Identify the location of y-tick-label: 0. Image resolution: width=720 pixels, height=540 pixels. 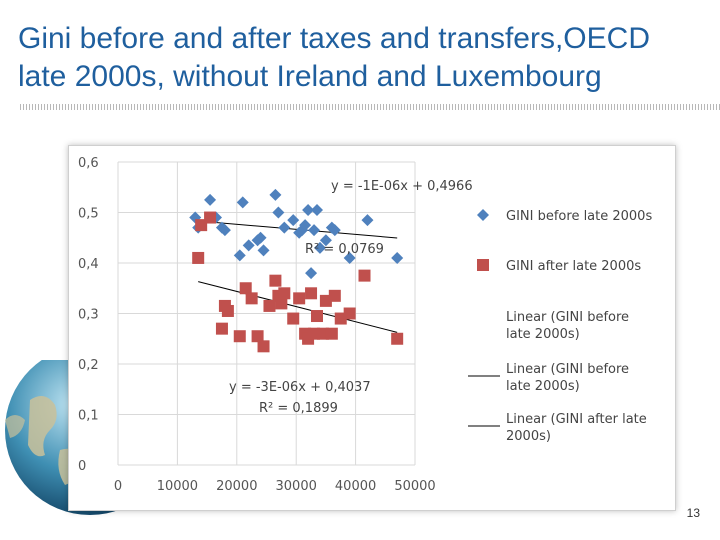
(82, 466).